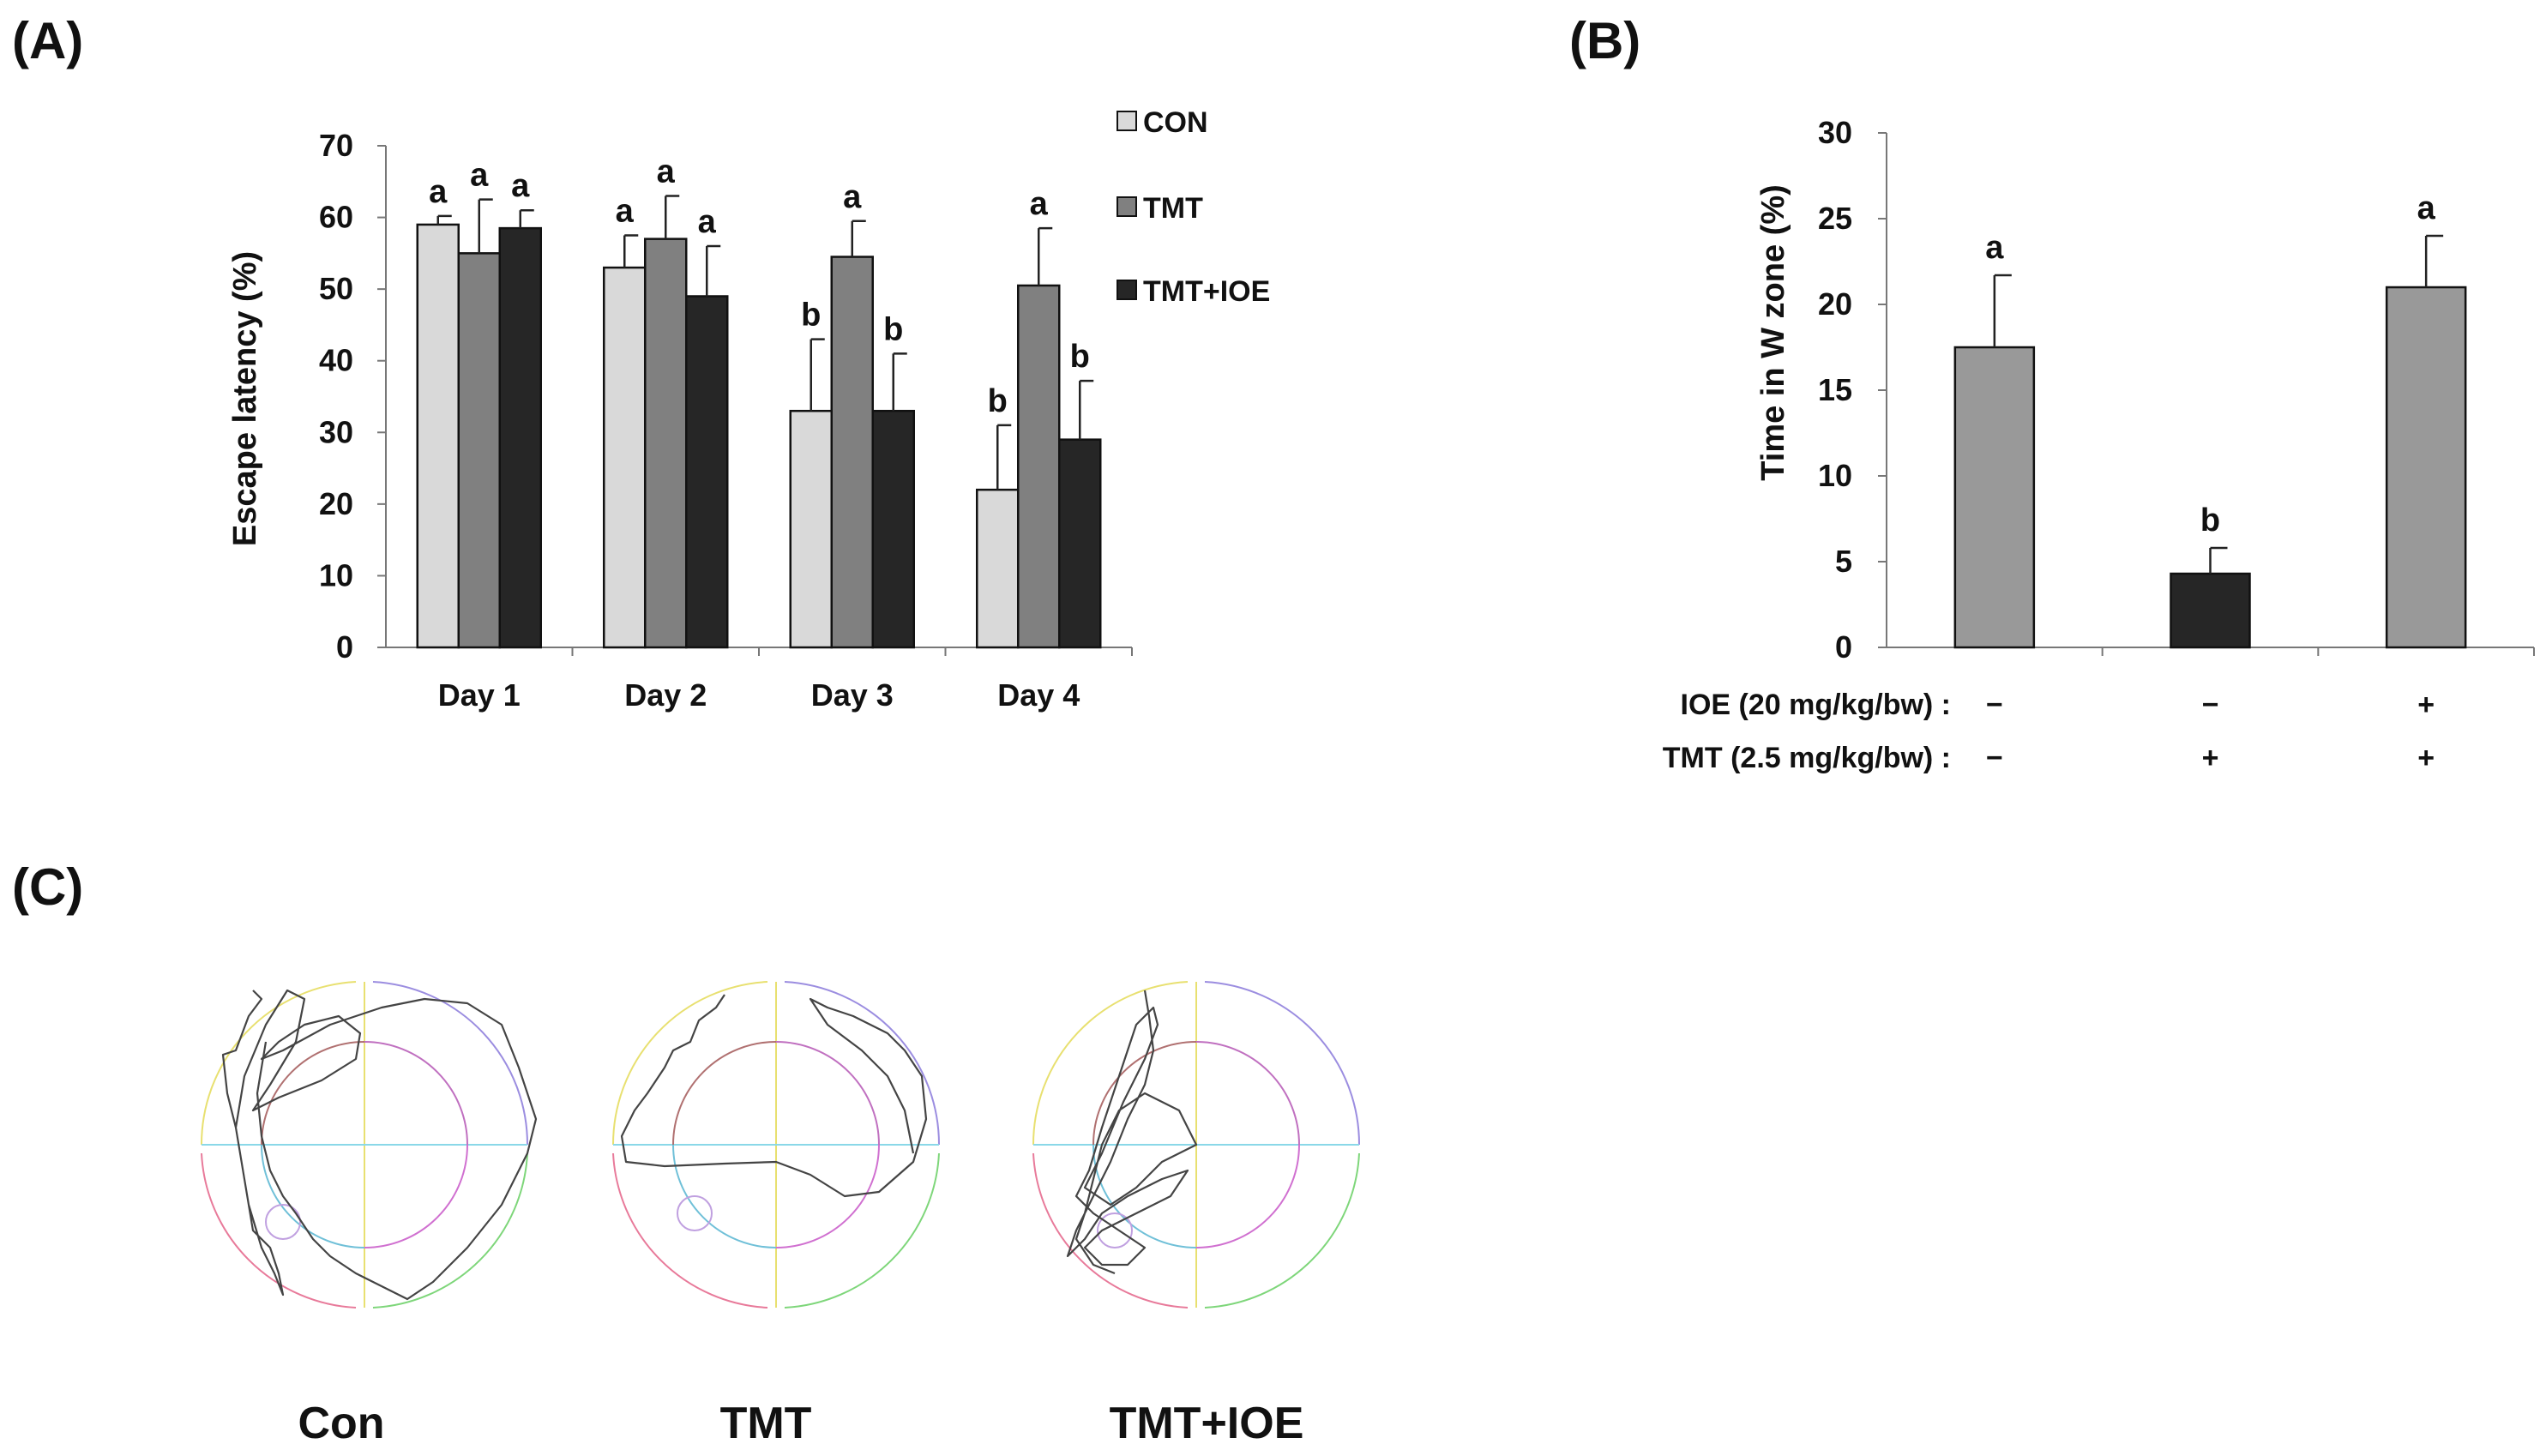  I want to click on chart-a-ytick-label: 50, so click(336, 288).